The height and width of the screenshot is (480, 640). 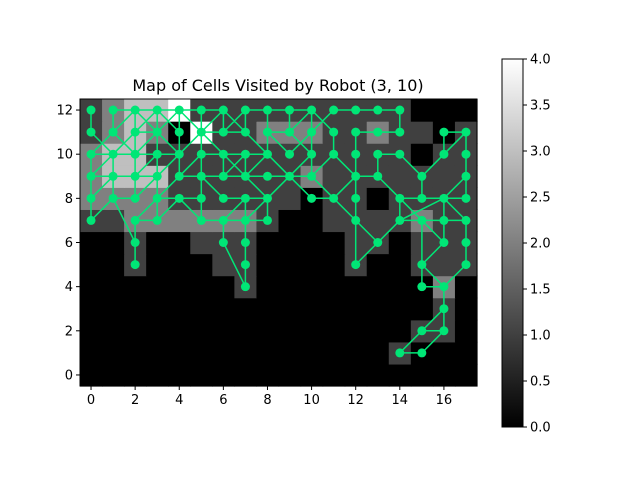 I want to click on x-tick-label: 12, so click(x=355, y=400).